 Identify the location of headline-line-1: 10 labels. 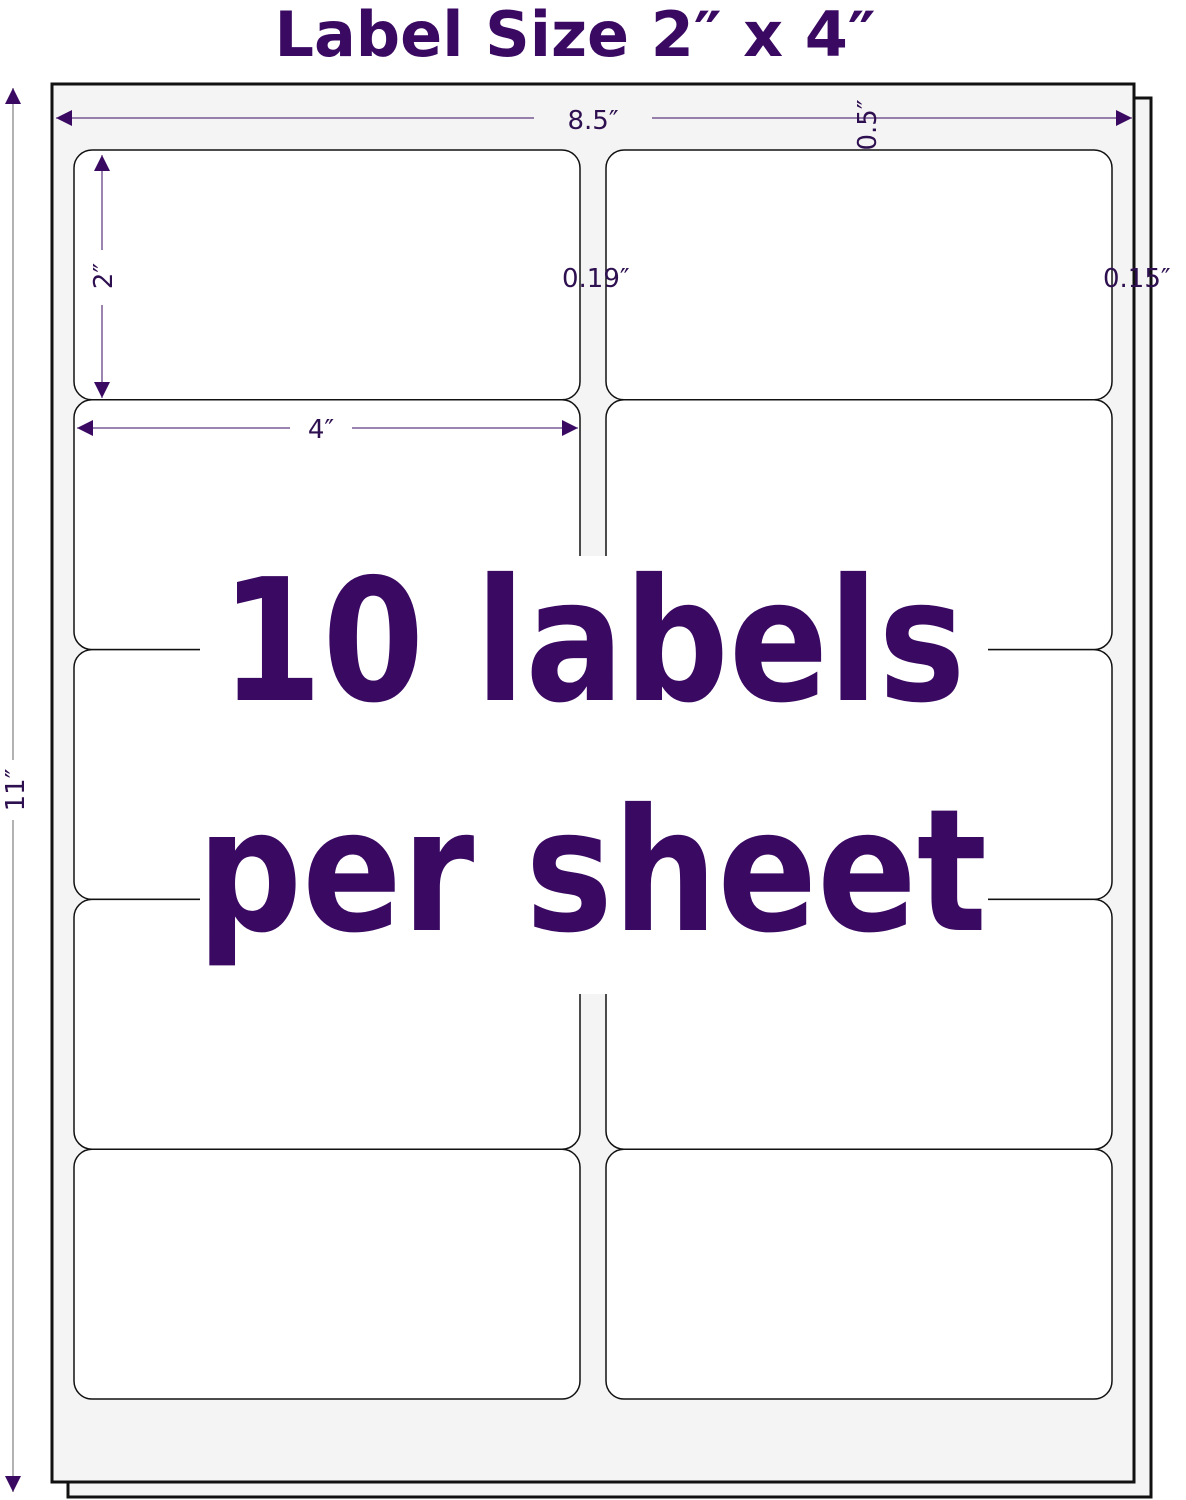
(593, 642).